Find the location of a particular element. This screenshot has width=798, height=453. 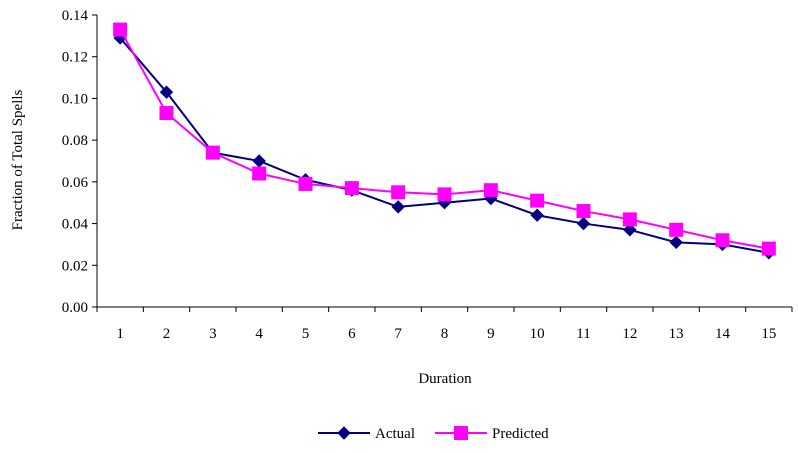

x-tick-label: 3 is located at coordinates (213, 334).